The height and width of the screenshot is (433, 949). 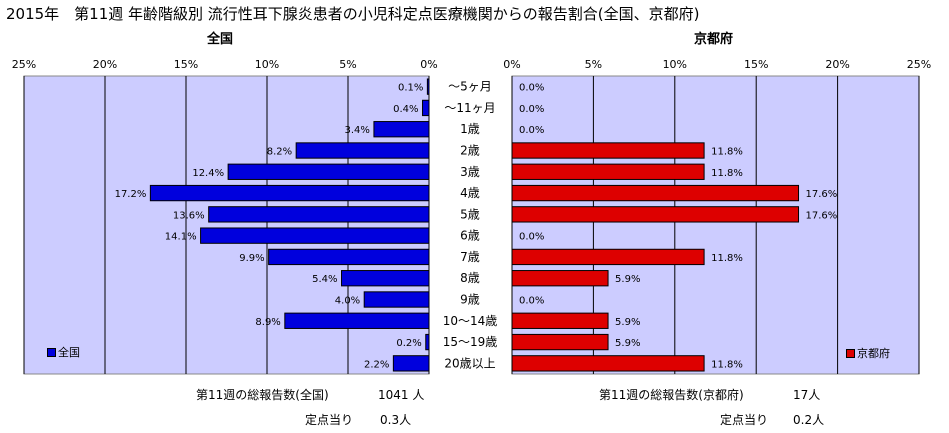 What do you see at coordinates (267, 322) in the screenshot?
I see `national-data-label: 8.9%` at bounding box center [267, 322].